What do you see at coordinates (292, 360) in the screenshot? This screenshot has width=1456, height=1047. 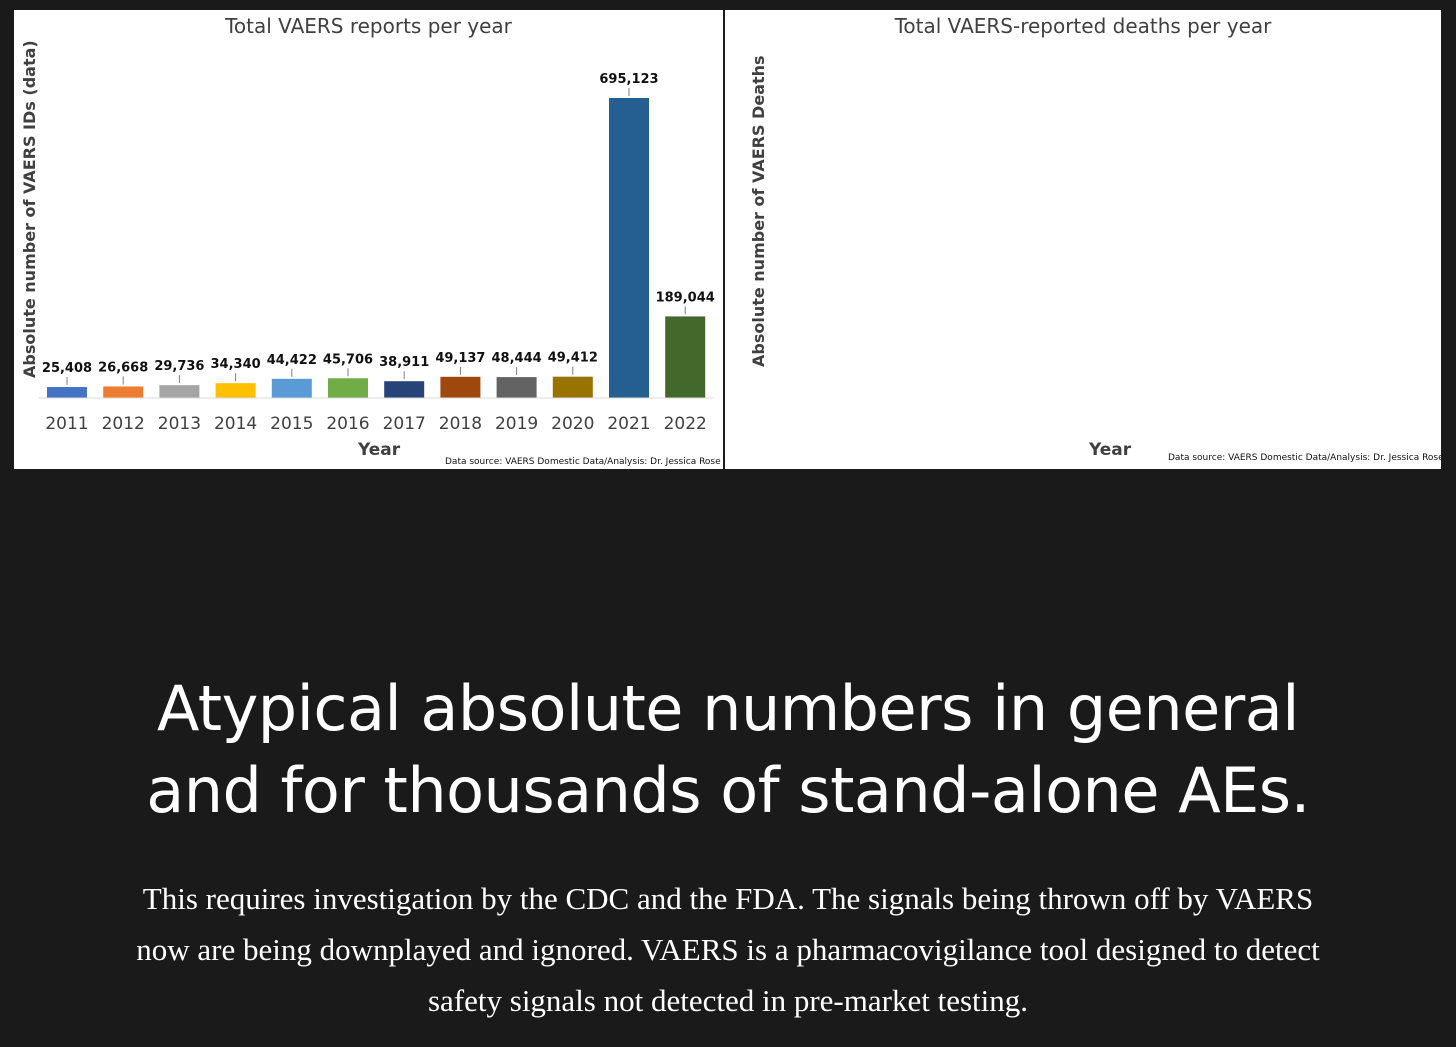 I see `data-label-2015: 44,422` at bounding box center [292, 360].